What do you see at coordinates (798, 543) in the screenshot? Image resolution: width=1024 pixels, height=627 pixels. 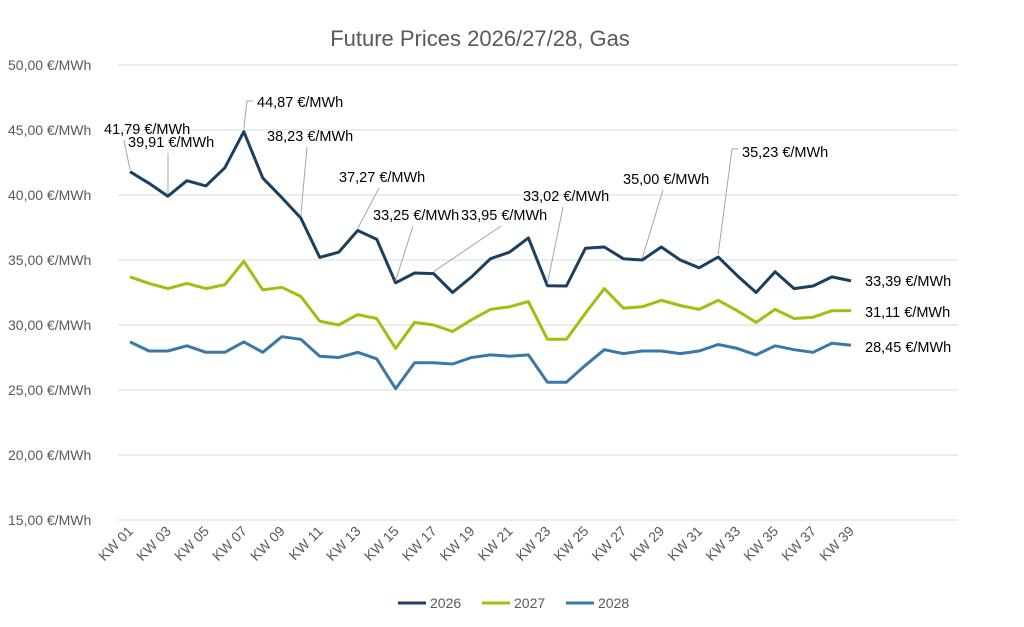 I see `x-tick-label: KW 37` at bounding box center [798, 543].